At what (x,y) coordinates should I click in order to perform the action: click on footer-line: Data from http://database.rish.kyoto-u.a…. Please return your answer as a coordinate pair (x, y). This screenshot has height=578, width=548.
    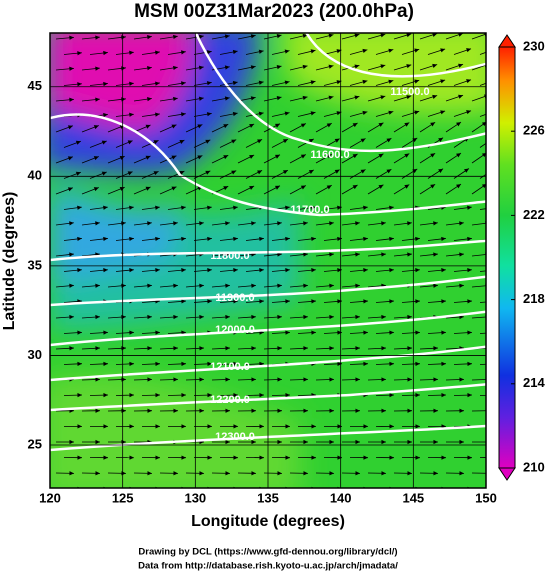
    Looking at the image, I should click on (268, 566).